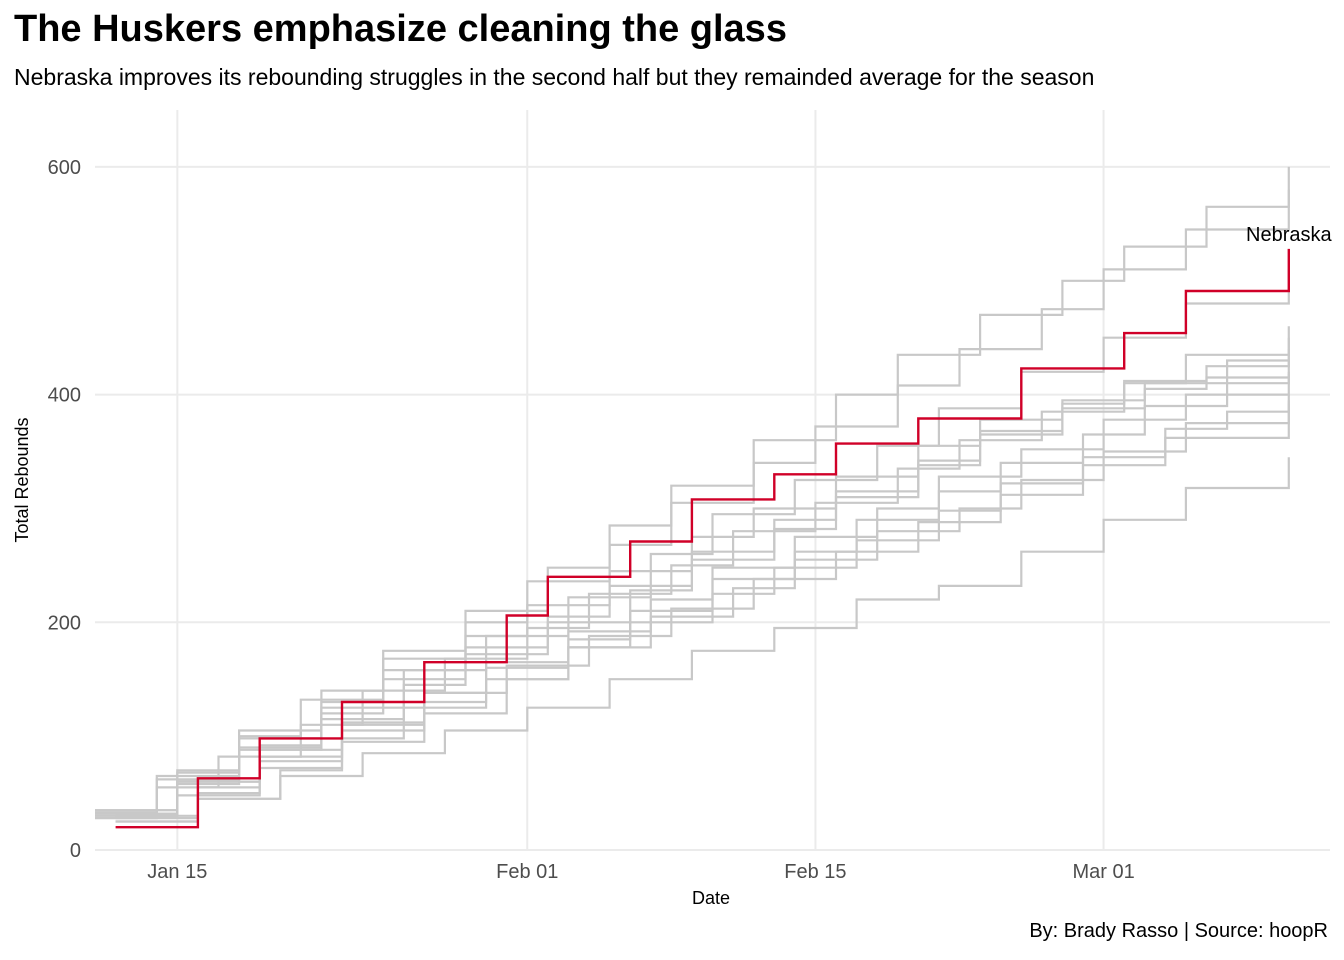 This screenshot has height=960, width=1344. Describe the element at coordinates (711, 898) in the screenshot. I see `x-axis-title: Date` at that location.